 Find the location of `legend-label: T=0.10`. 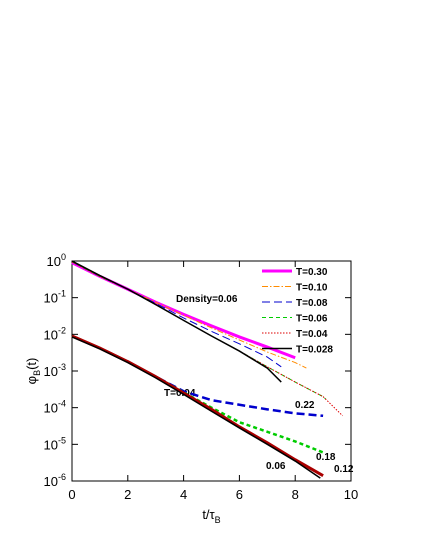

legend-label: T=0.10 is located at coordinates (312, 288).